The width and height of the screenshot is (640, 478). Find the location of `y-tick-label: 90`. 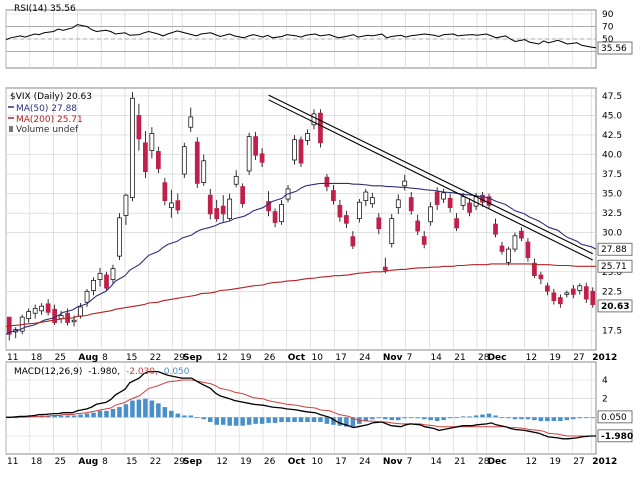

y-tick-label: 90 is located at coordinates (608, 15).